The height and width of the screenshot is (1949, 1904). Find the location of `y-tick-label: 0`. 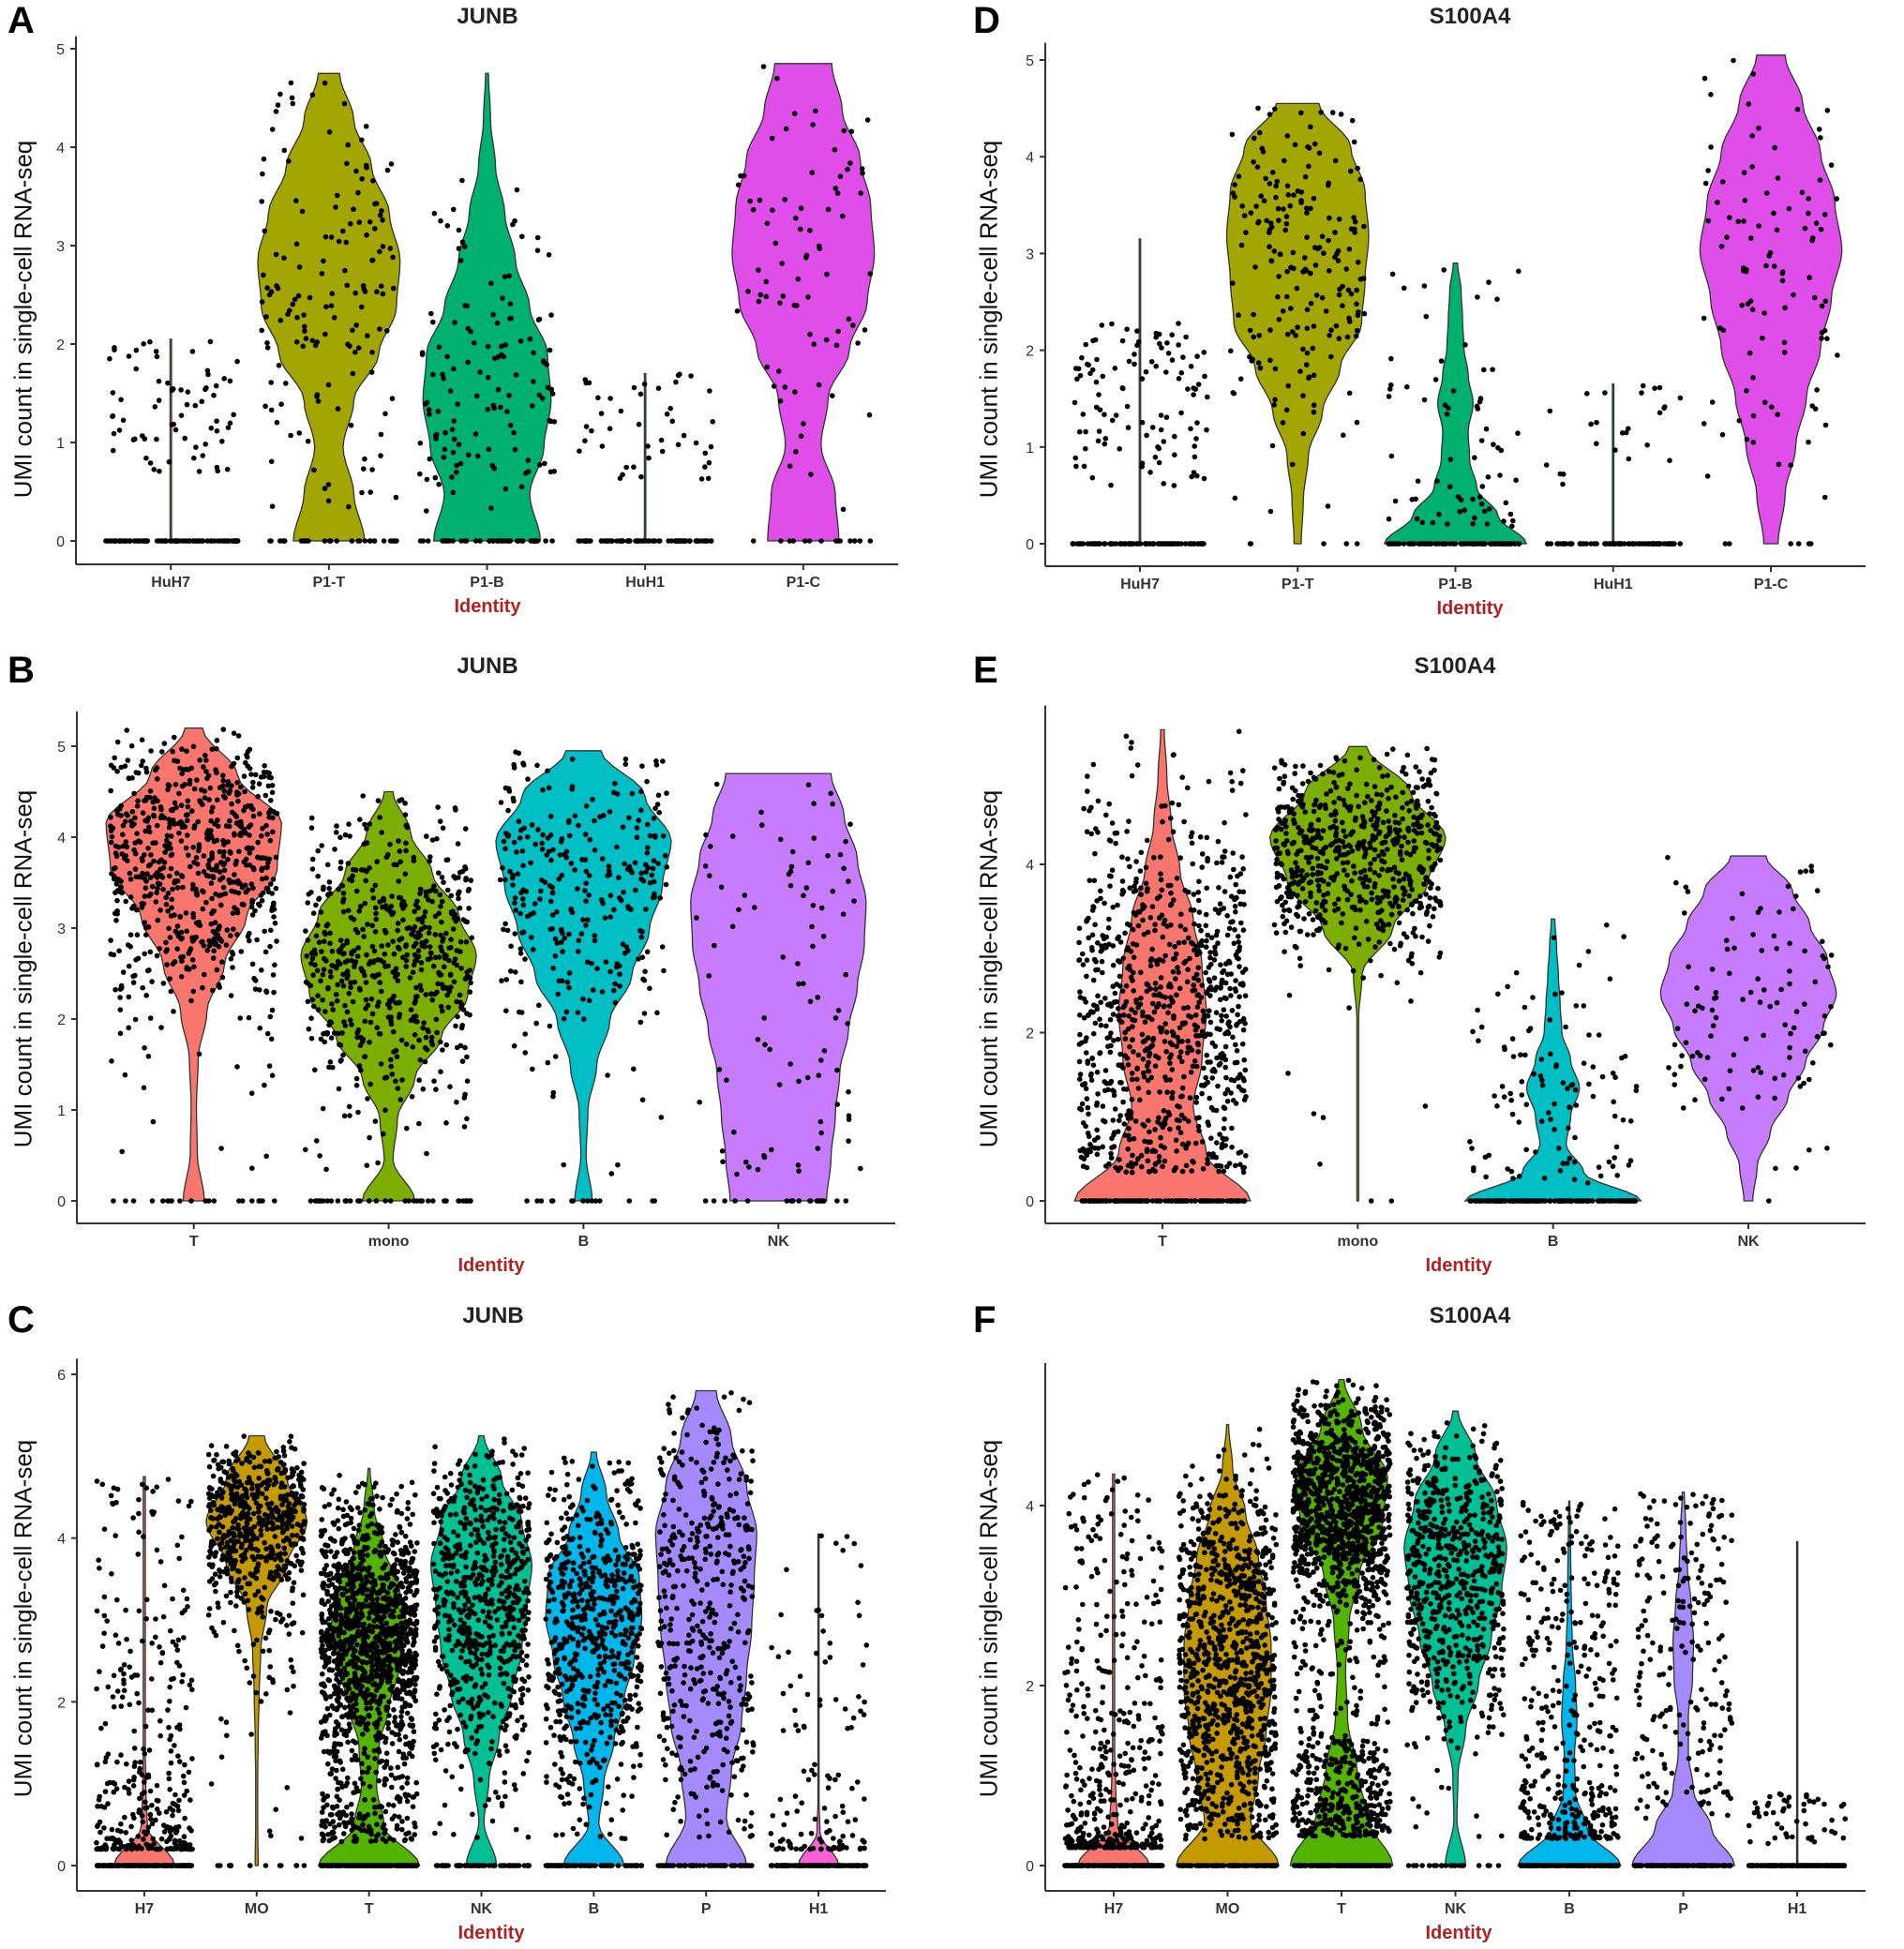

y-tick-label: 0 is located at coordinates (61, 1202).